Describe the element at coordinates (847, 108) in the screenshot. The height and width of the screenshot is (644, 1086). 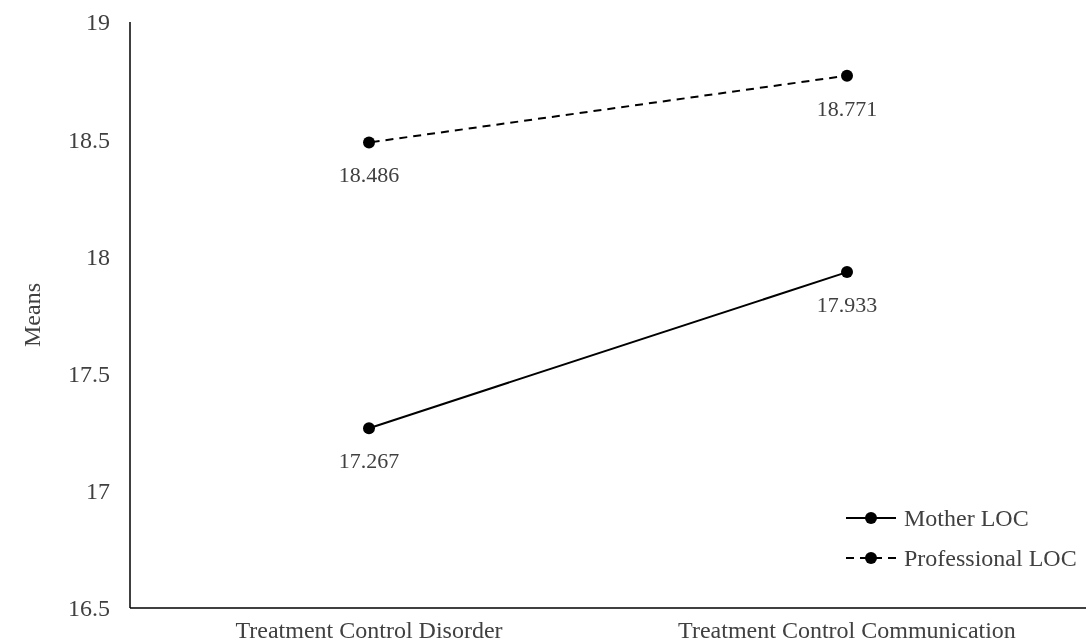
I see `data-label: 18.771` at that location.